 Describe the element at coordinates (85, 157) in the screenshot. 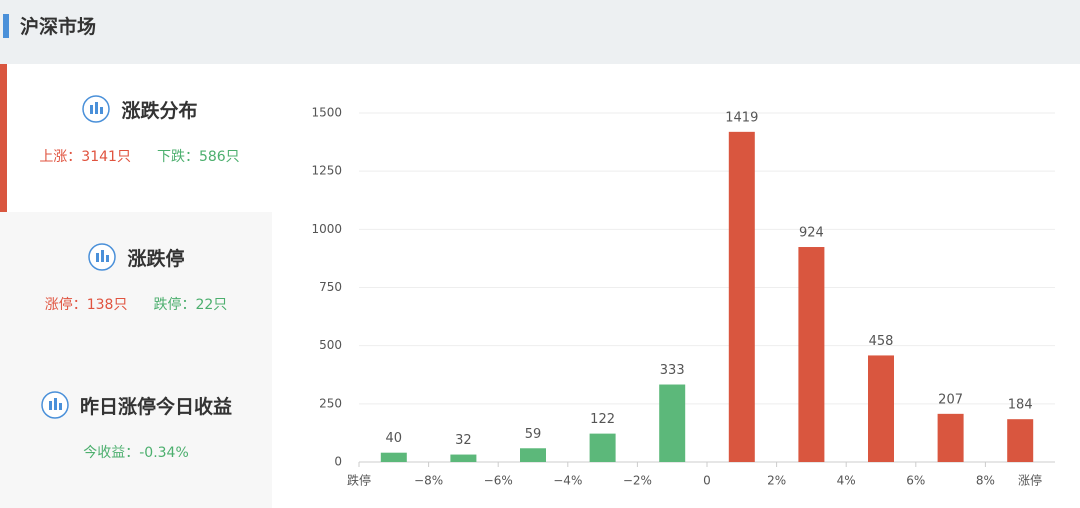

I see `card-stat: 上涨：3141只` at that location.